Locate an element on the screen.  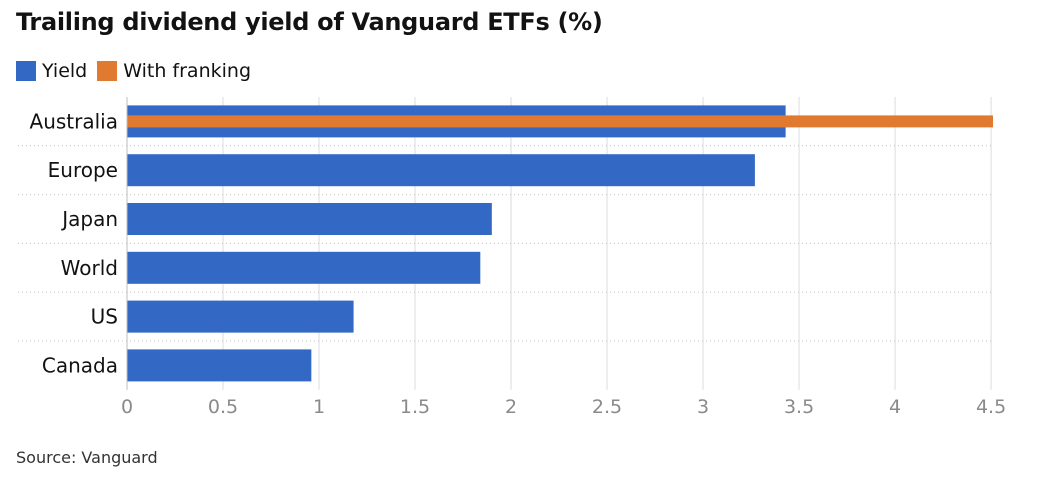
category-label-japan: Japan is located at coordinates (89, 219).